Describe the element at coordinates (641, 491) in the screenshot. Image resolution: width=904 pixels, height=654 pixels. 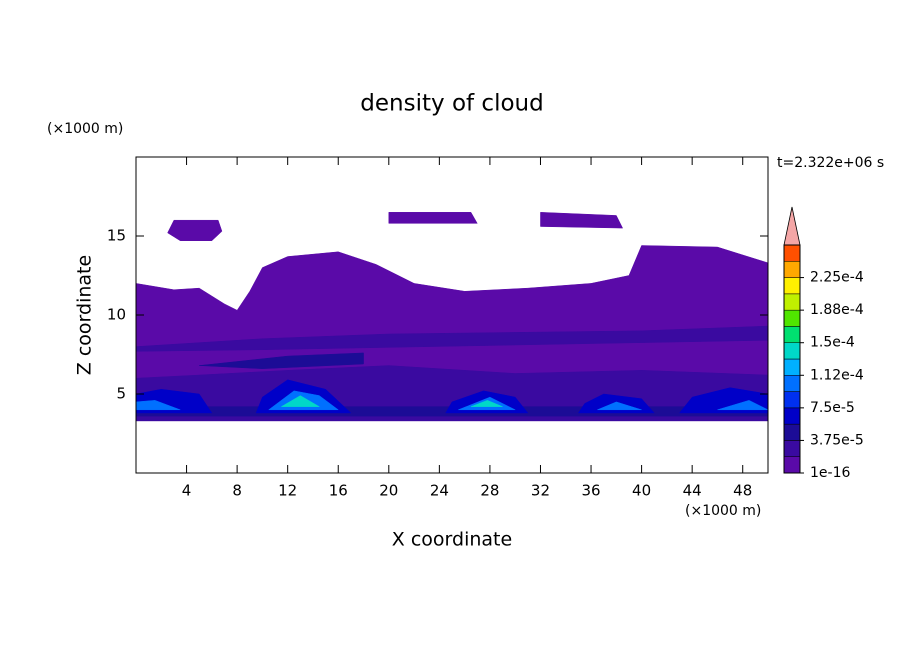
I see `x-tick-label: 40` at that location.